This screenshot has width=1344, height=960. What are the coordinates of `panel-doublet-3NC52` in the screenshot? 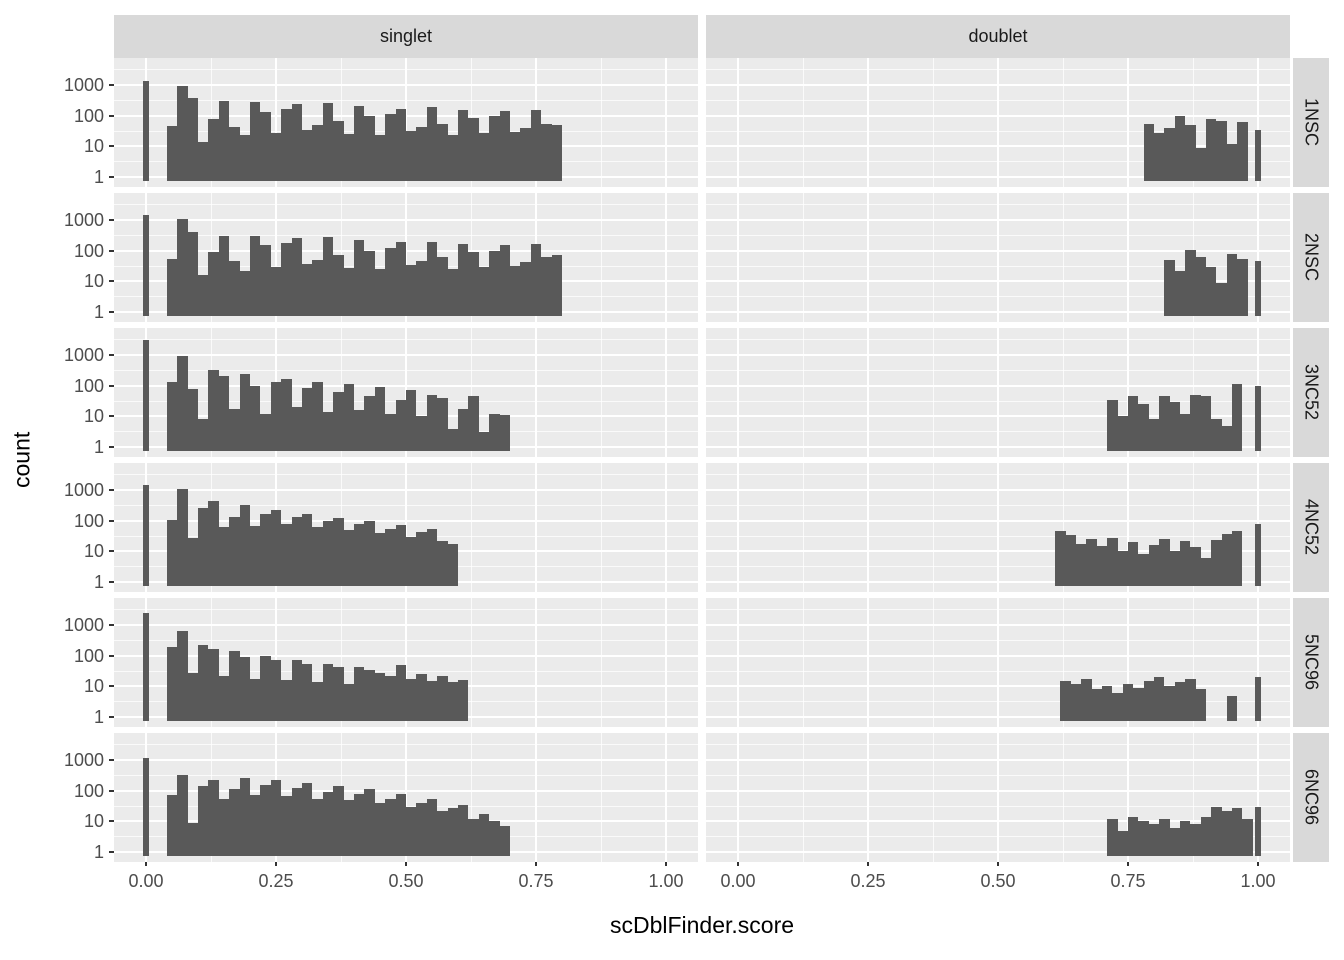 It's located at (998, 392).